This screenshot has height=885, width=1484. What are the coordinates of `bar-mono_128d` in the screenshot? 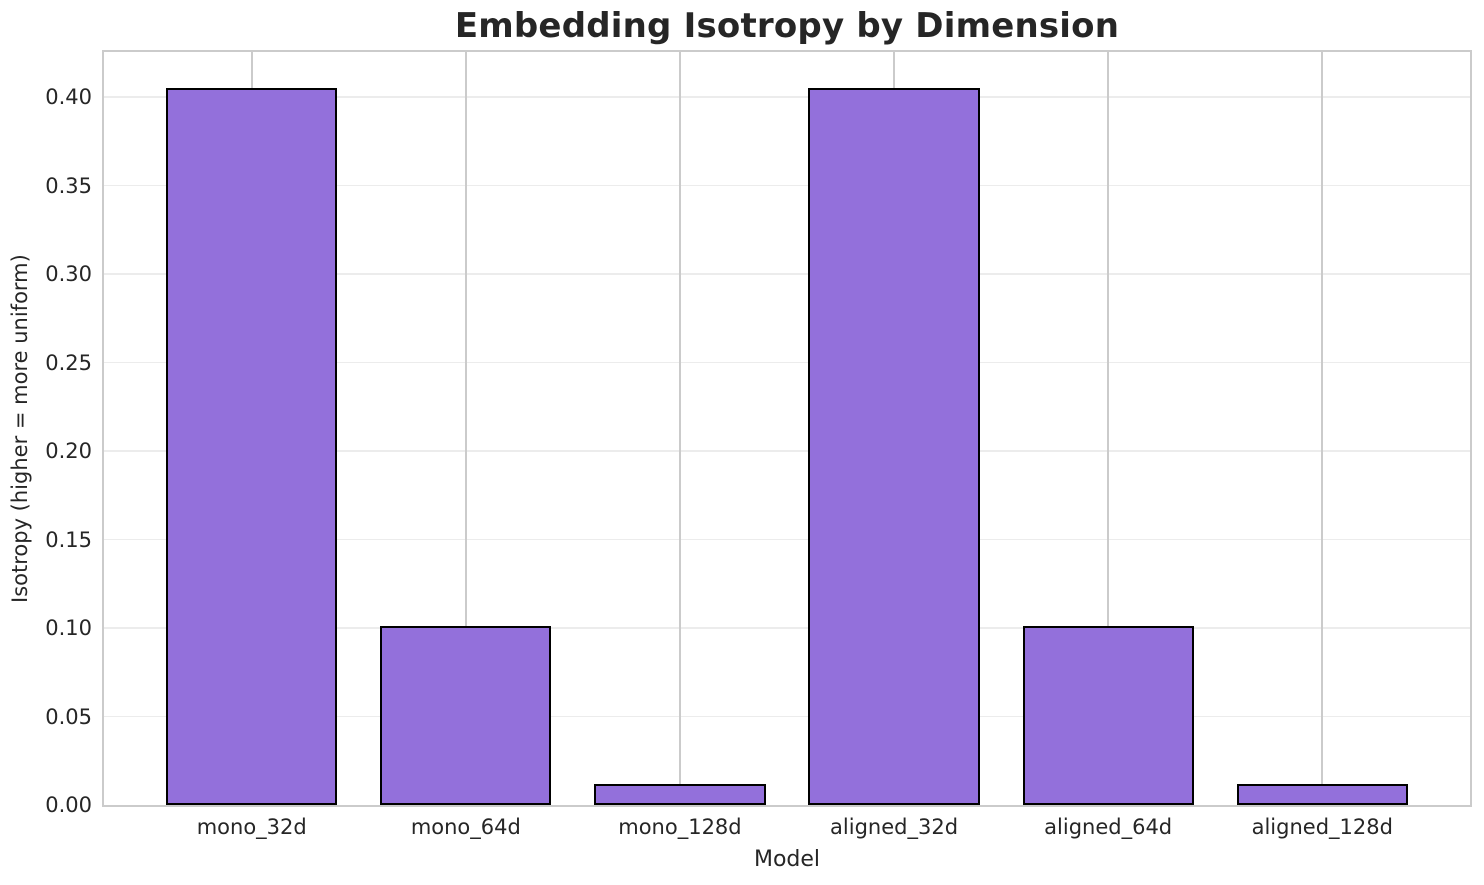 It's located at (680, 794).